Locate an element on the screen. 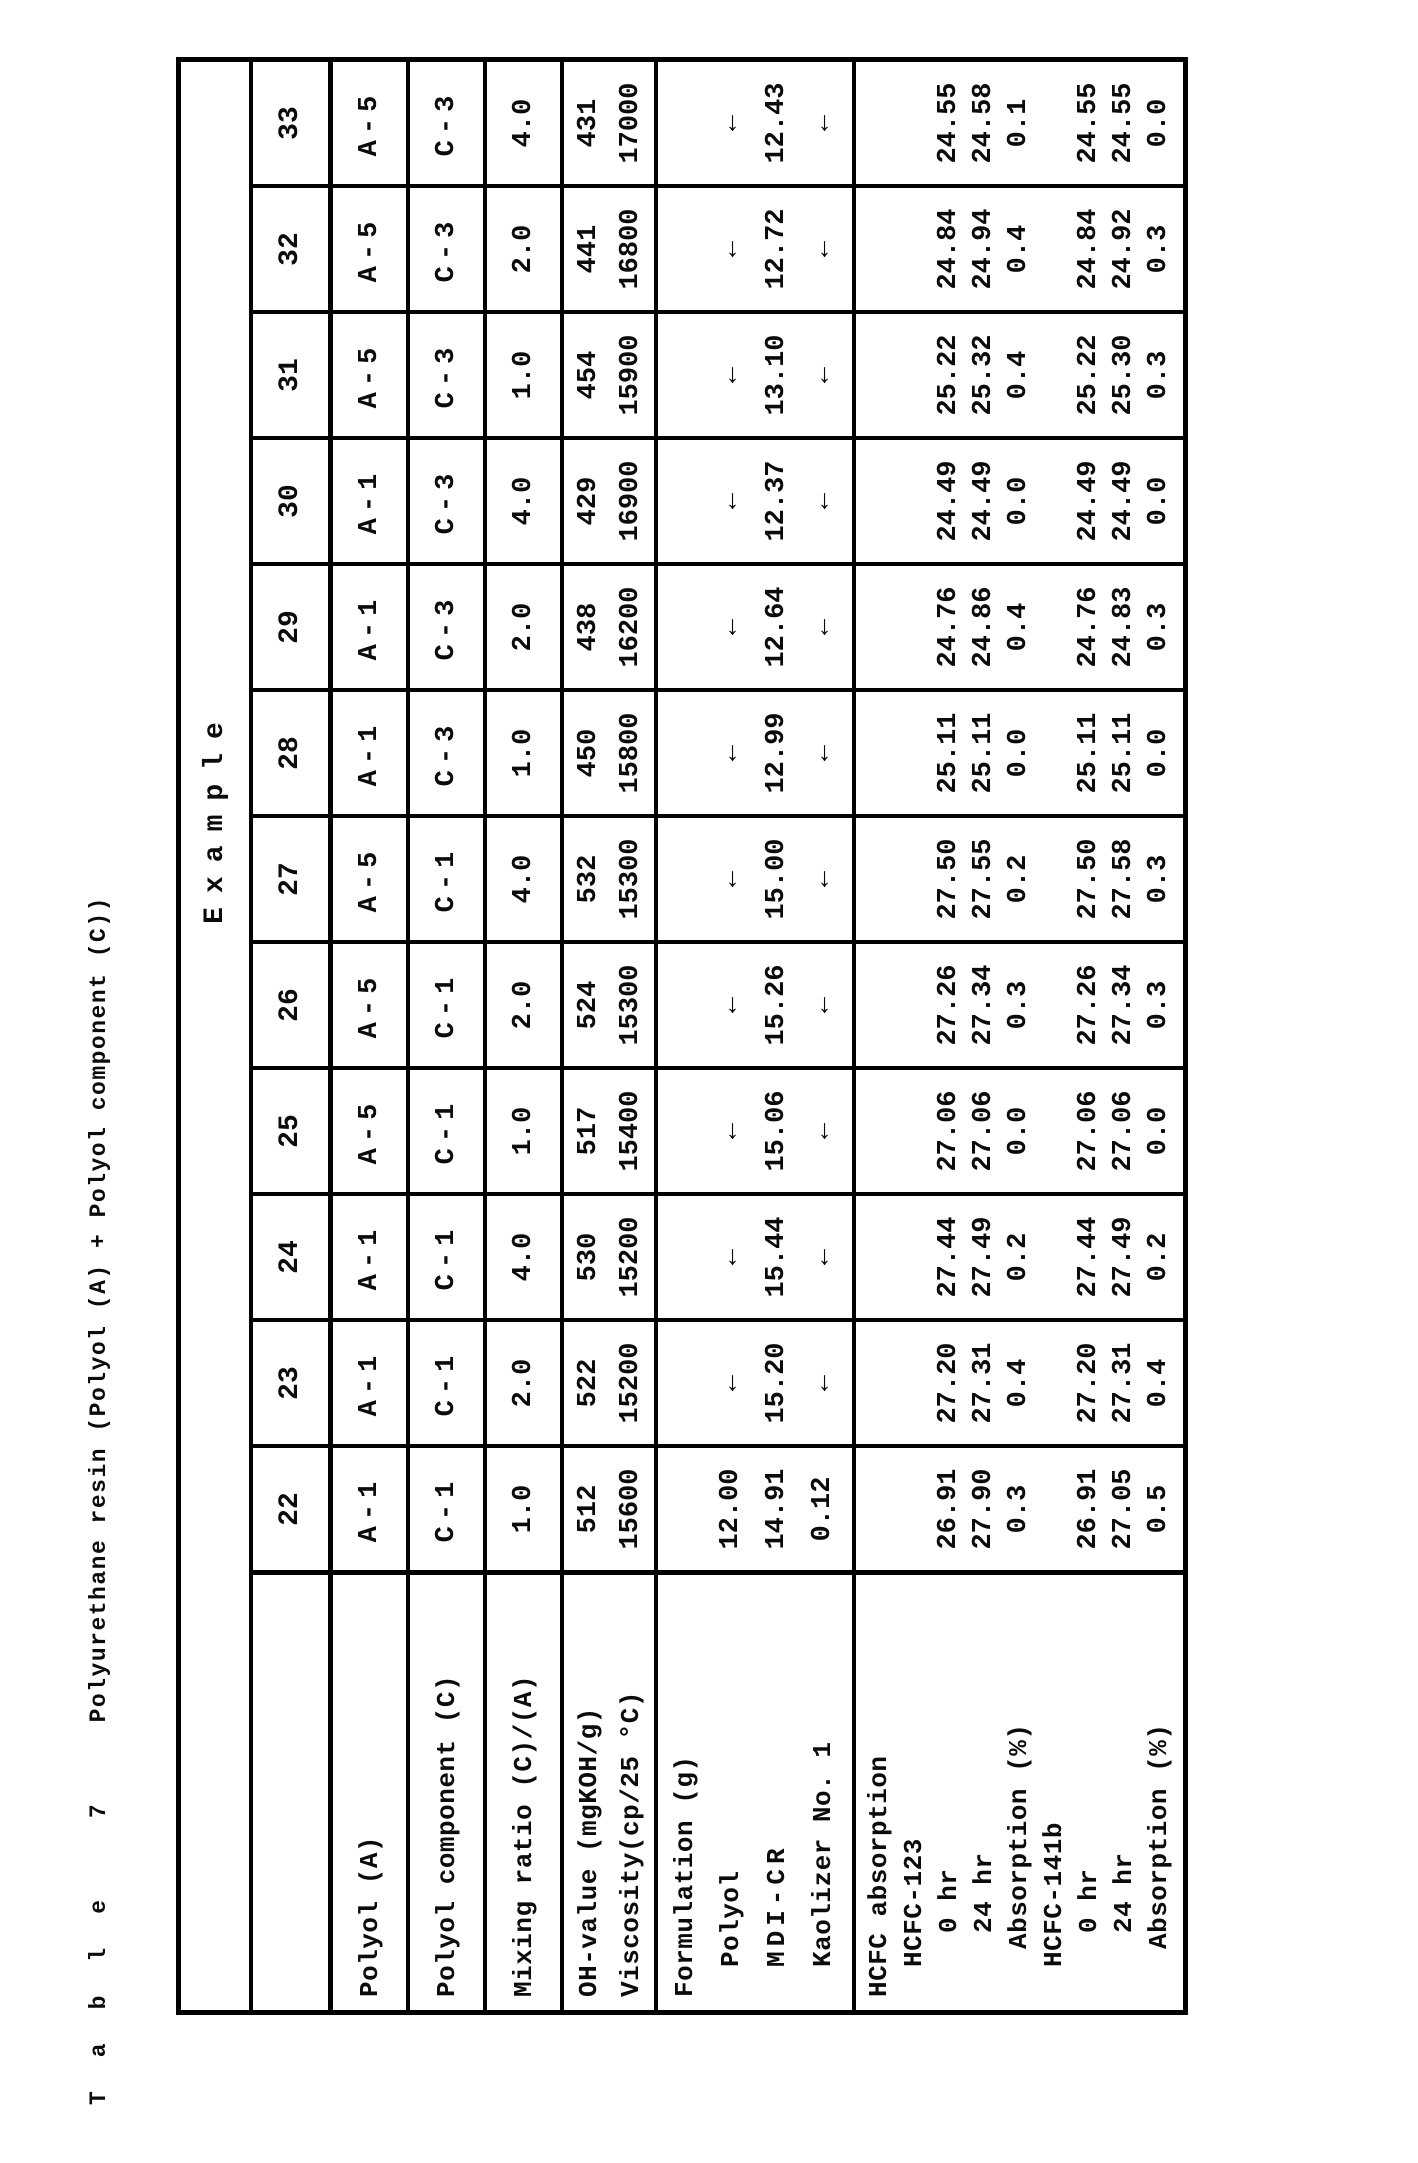  hcfc-123-24hr-value: 24.58 is located at coordinates (984, 123).